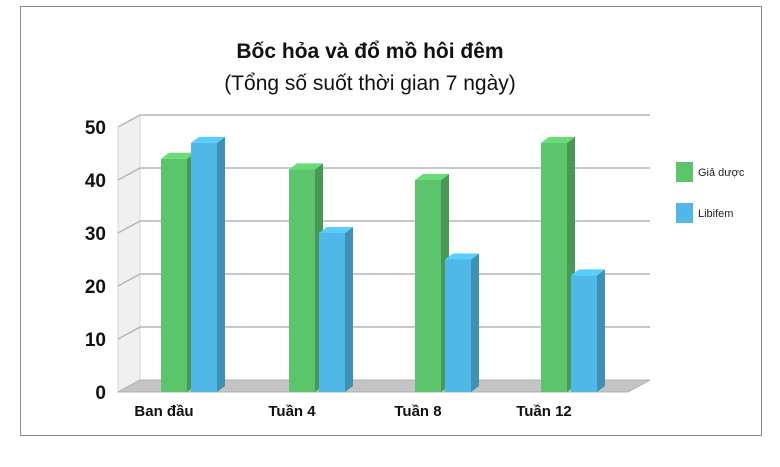 This screenshot has width=780, height=467. I want to click on y-tick-label: 0, so click(100, 393).